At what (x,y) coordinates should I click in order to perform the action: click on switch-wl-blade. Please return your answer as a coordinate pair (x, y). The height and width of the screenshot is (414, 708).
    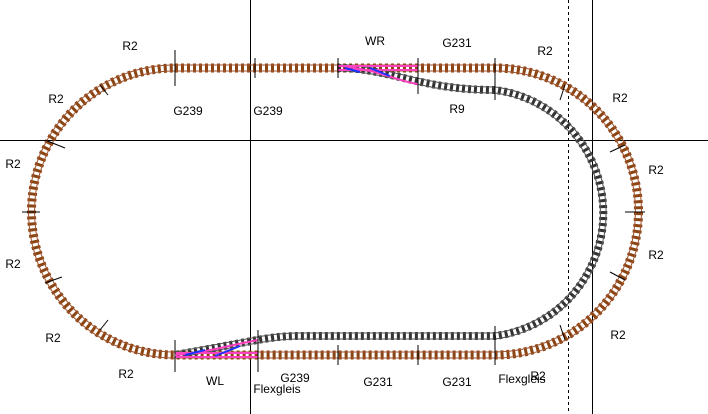
    Looking at the image, I should click on (212, 351).